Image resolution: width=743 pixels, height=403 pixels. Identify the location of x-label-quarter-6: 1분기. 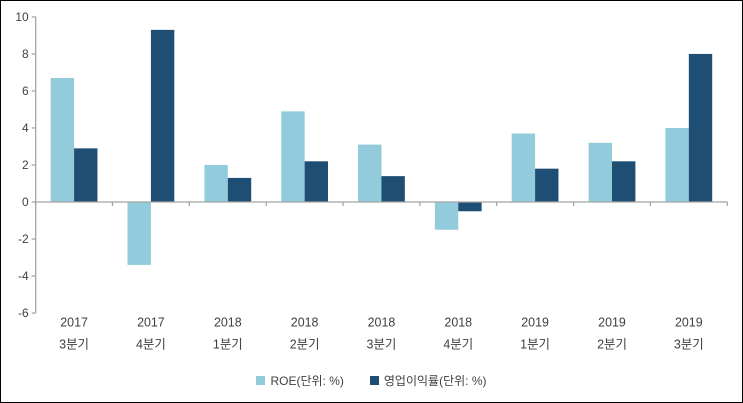
(535, 344).